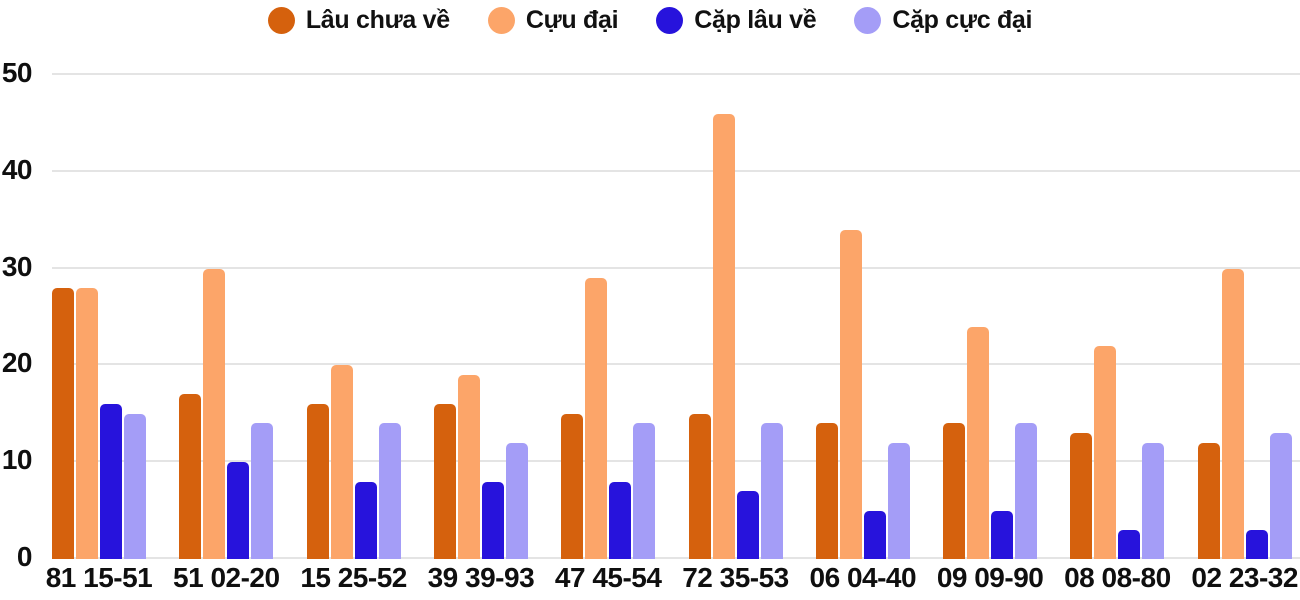  What do you see at coordinates (863, 577) in the screenshot?
I see `x-tick-label: 06 04-40` at bounding box center [863, 577].